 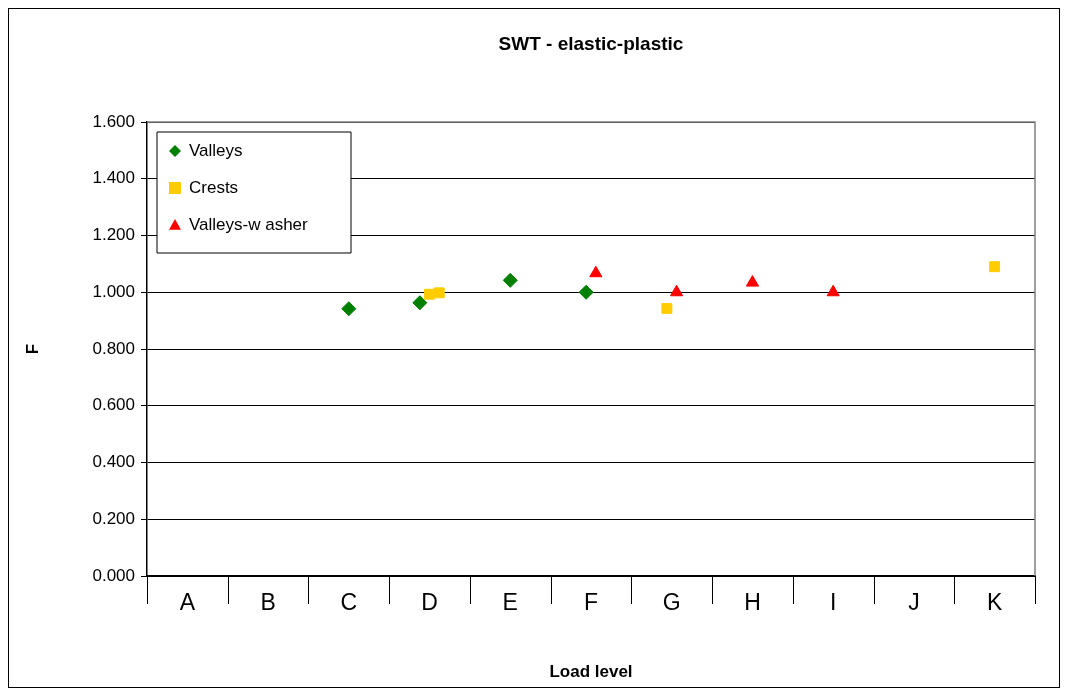 What do you see at coordinates (32, 349) in the screenshot?
I see `y-axis-title: F` at bounding box center [32, 349].